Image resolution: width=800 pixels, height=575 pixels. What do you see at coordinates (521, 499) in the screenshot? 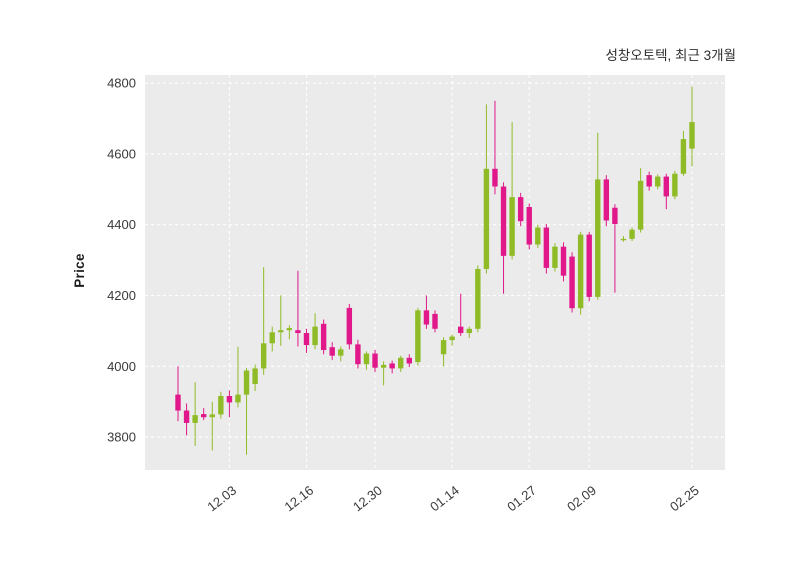
I see `x-tick-label: 01.27` at bounding box center [521, 499].